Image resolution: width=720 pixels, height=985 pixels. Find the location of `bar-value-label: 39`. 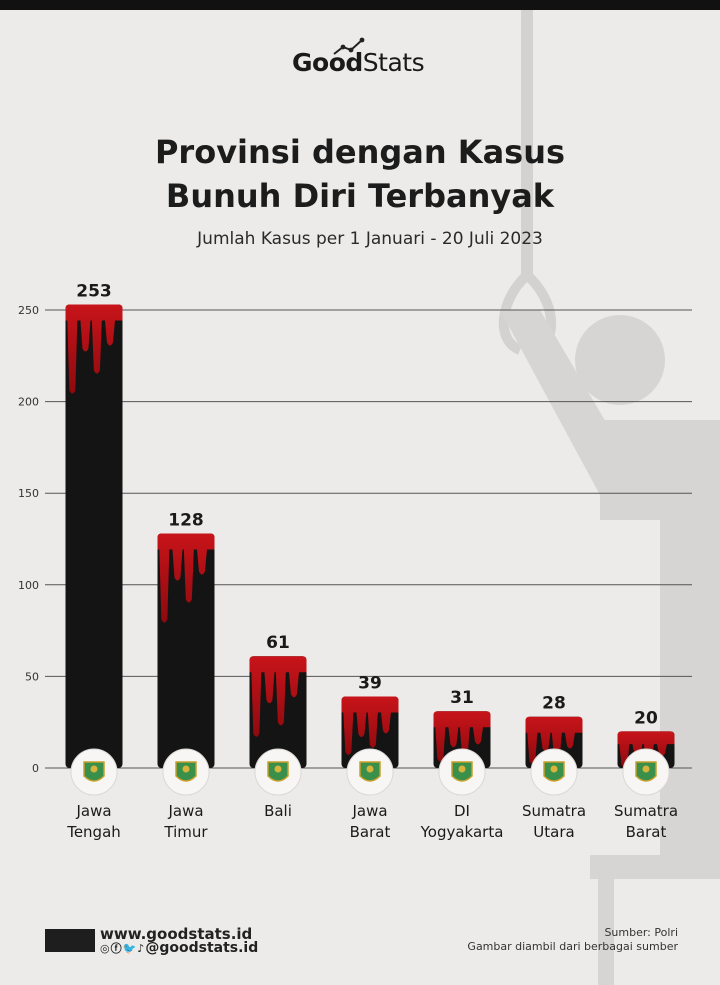

bar-value-label: 39 is located at coordinates (370, 684).